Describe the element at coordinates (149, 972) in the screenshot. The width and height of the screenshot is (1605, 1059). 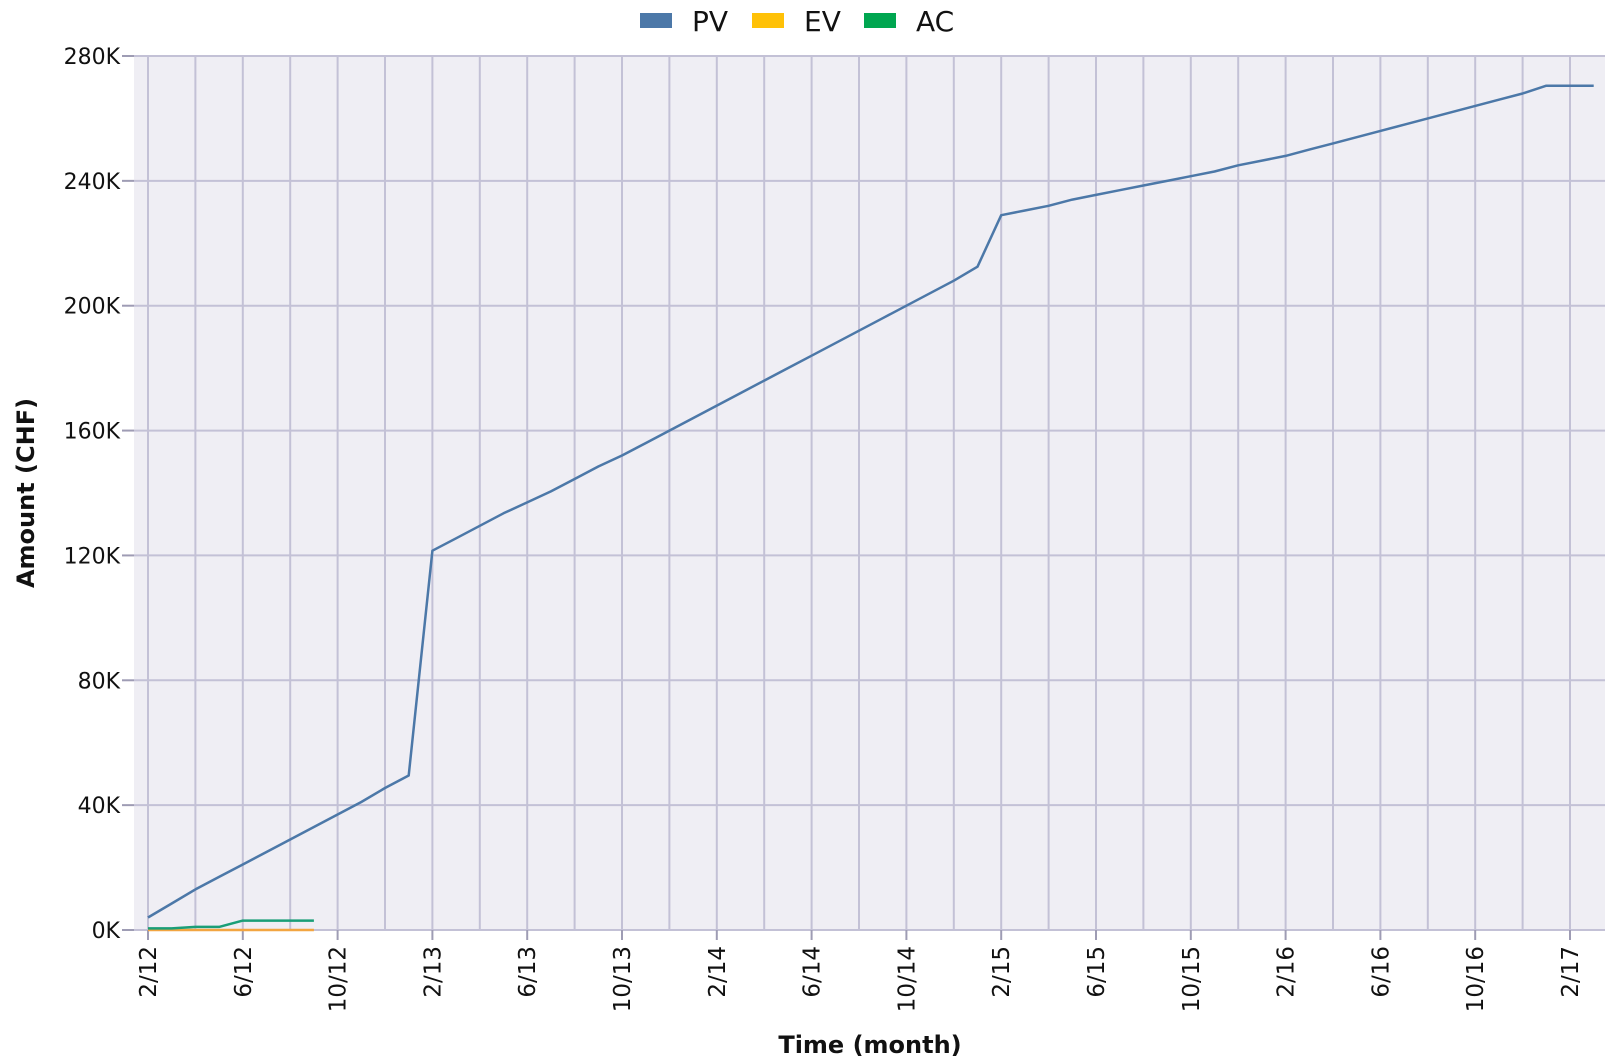
I see `x-tick-label: 2/12` at that location.